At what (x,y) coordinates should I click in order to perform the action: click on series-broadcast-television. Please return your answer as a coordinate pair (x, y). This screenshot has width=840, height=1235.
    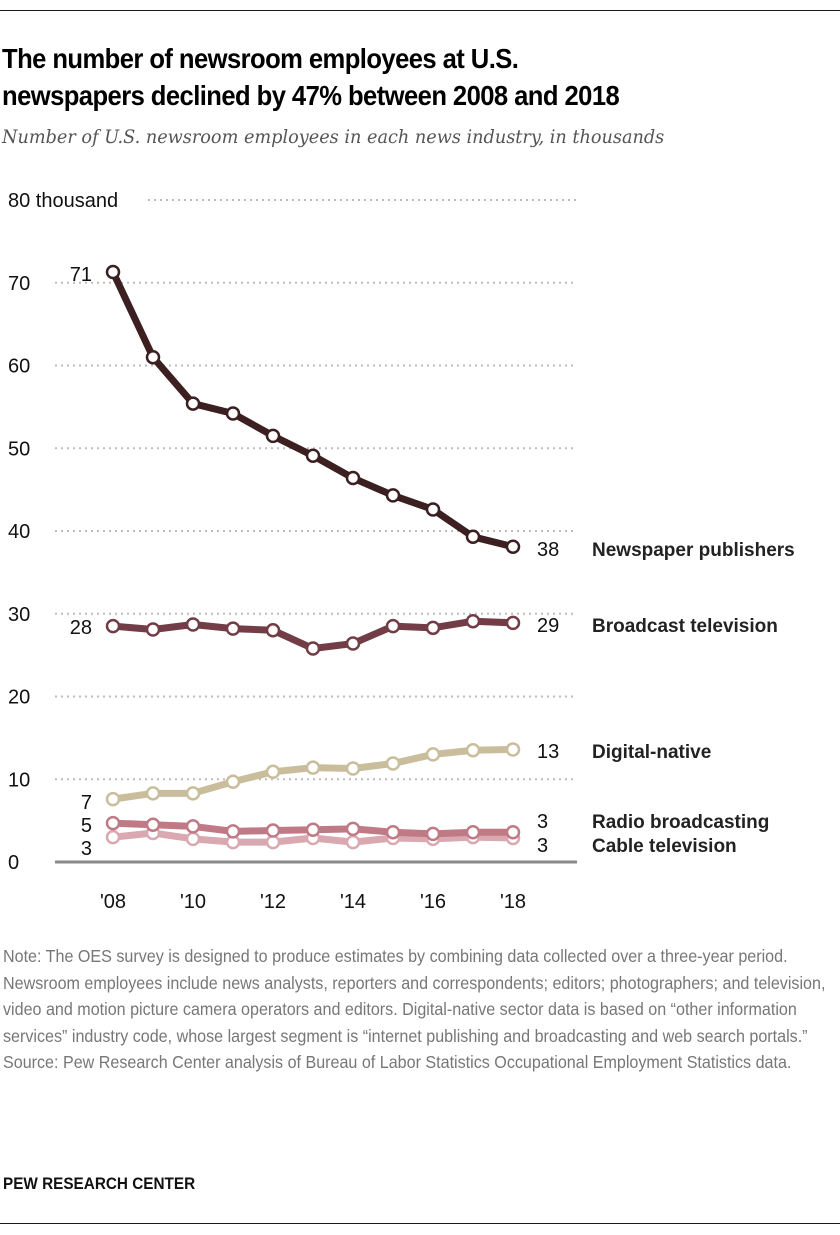
    Looking at the image, I should click on (313, 634).